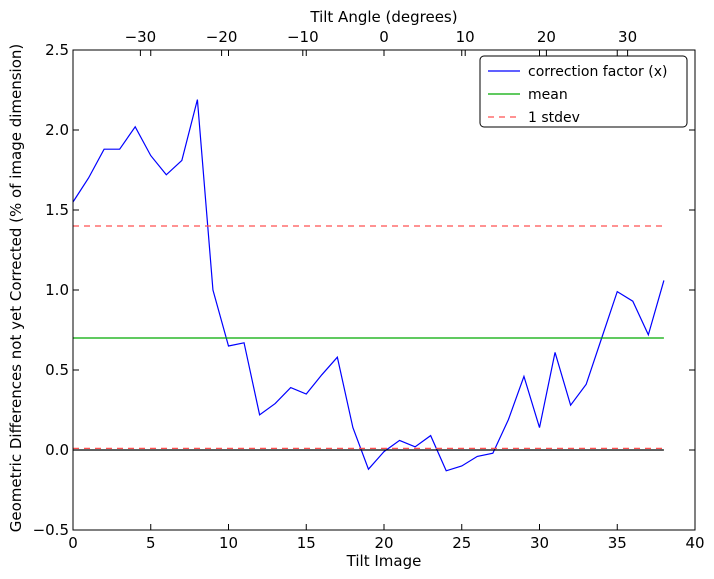  I want to click on x2-tick-label: 20, so click(546, 37).